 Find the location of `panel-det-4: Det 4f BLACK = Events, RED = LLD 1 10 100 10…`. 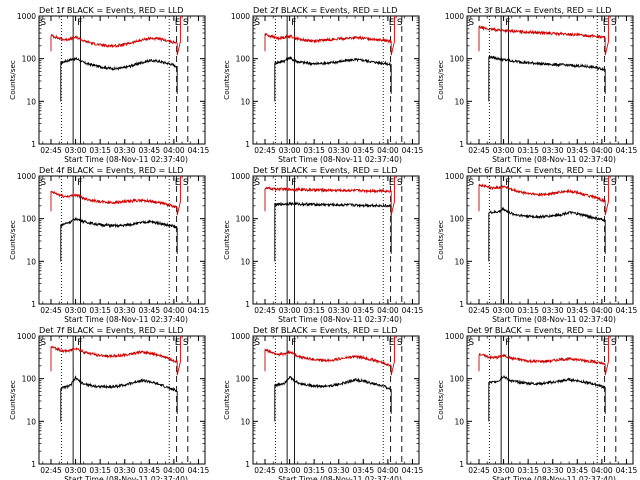

panel-det-4: Det 4f BLACK = Events, RED = LLD 1 10 100 10… is located at coordinates (108, 244).